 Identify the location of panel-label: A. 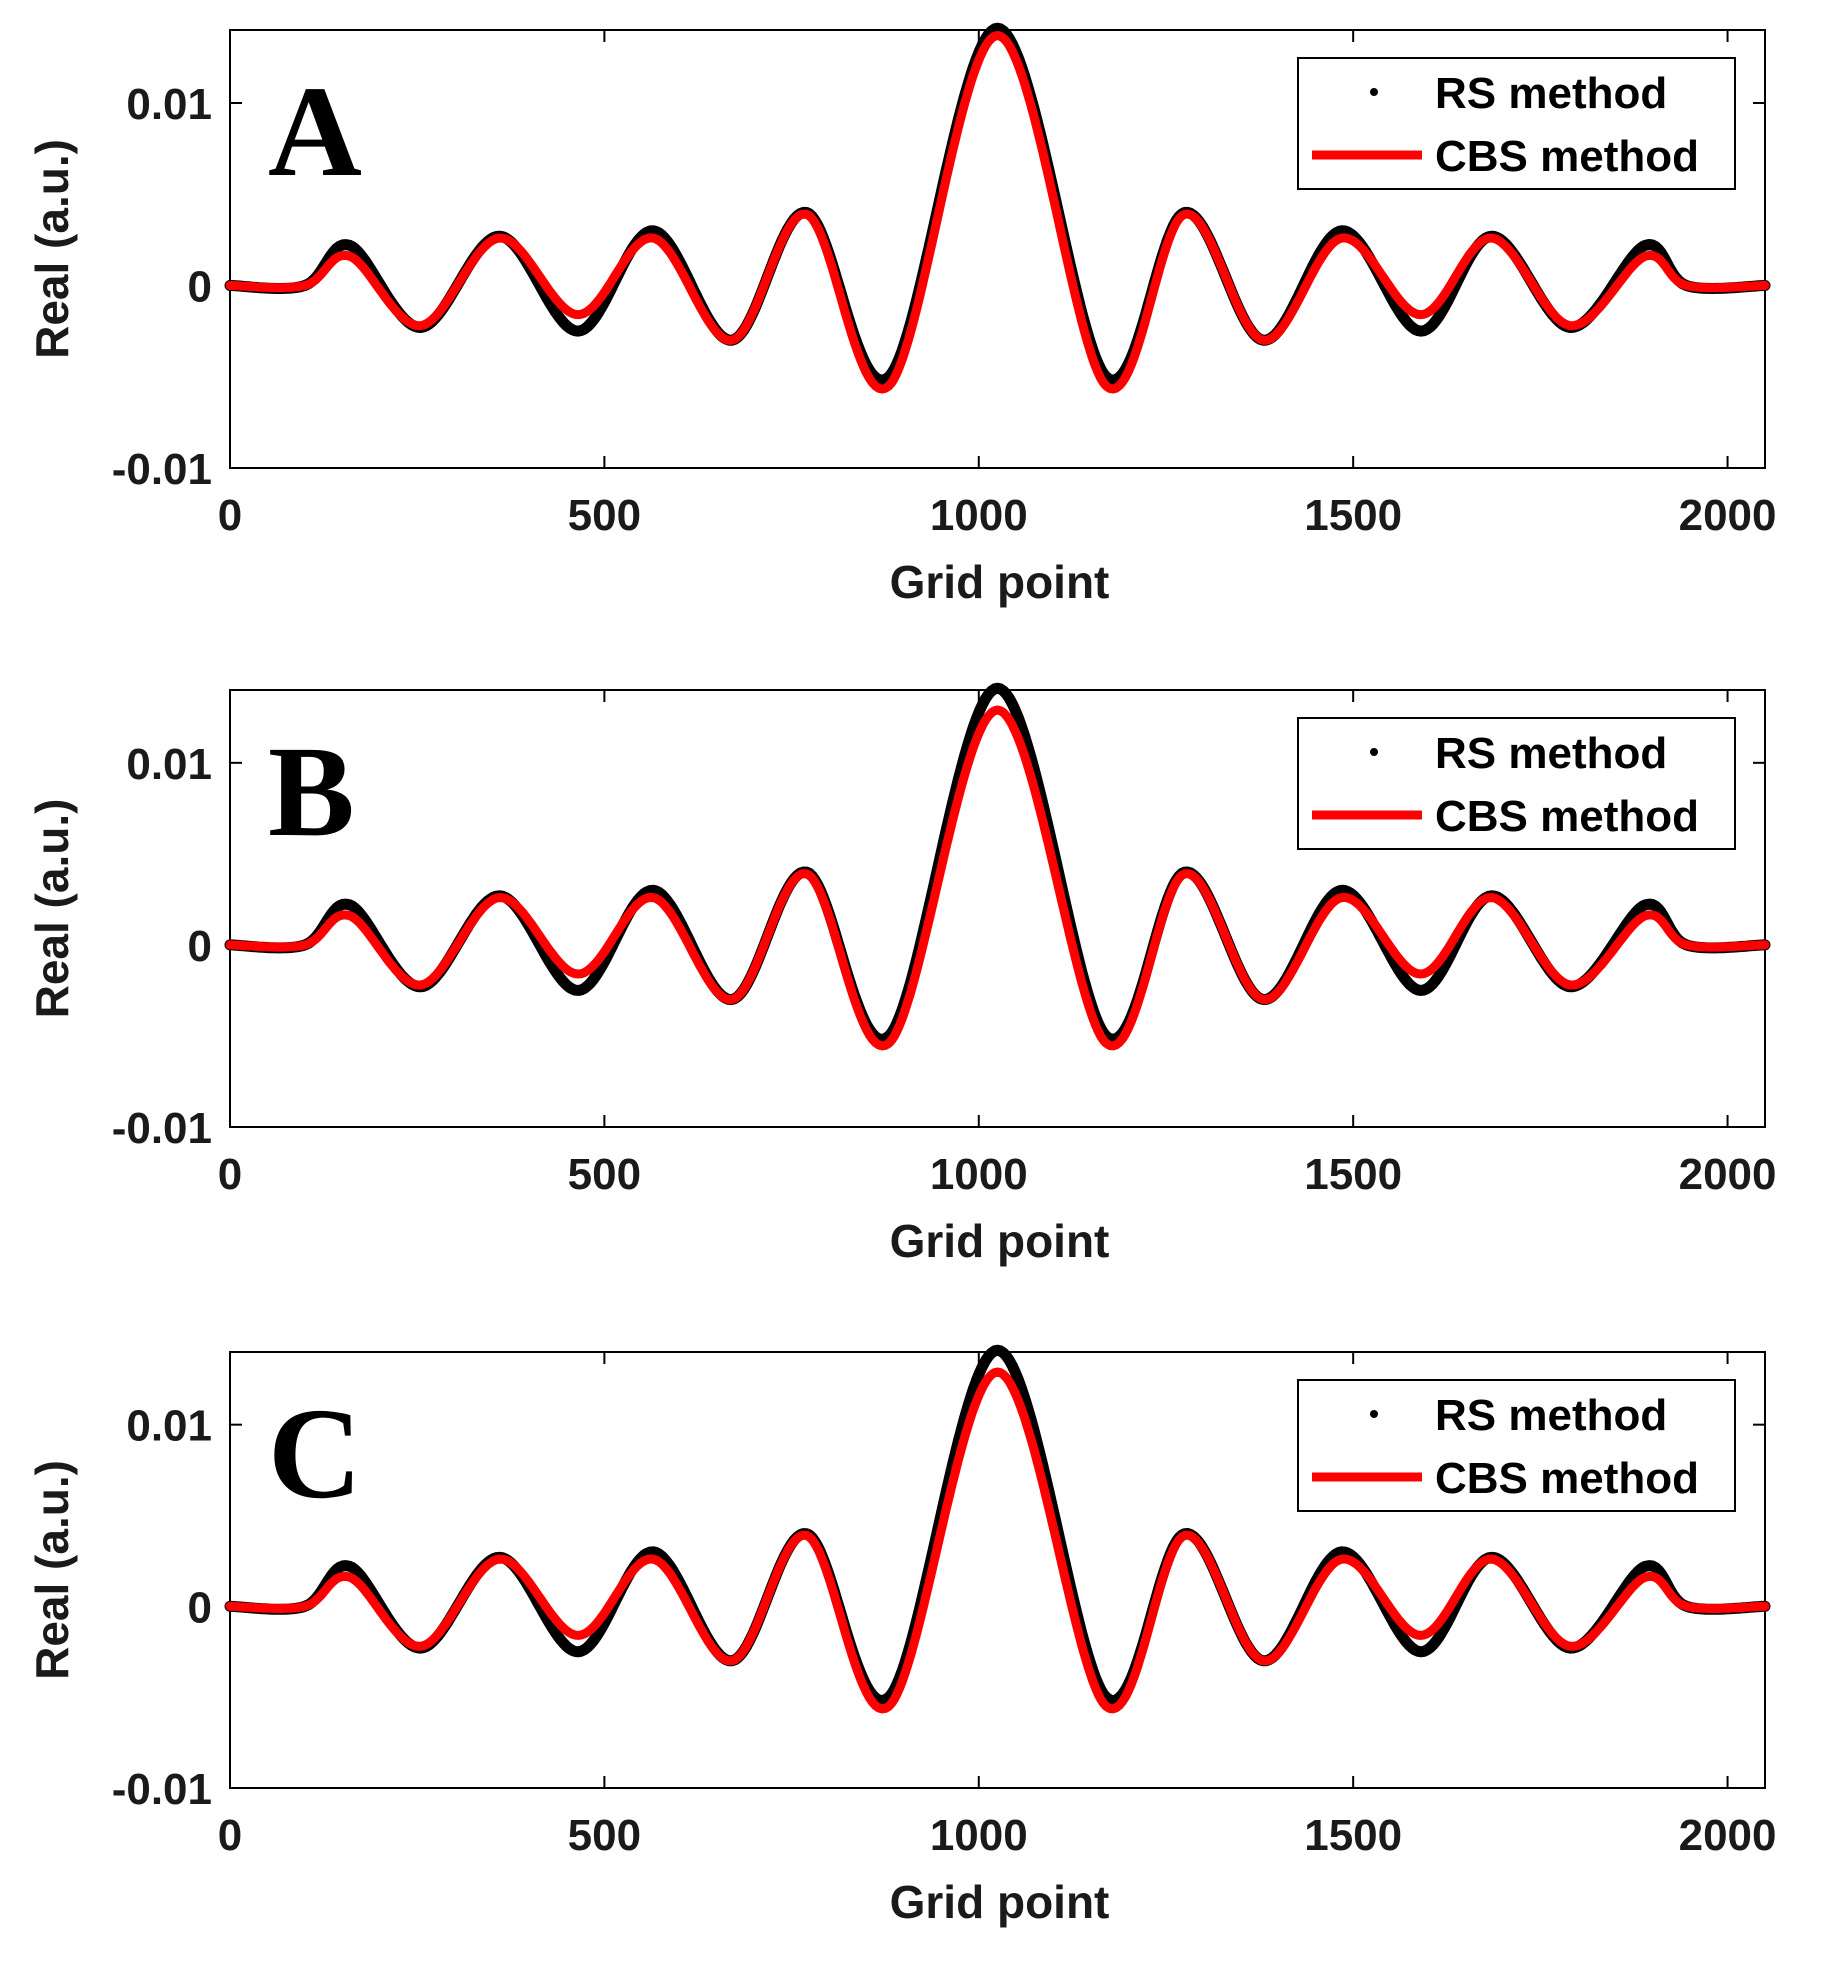
(315, 132).